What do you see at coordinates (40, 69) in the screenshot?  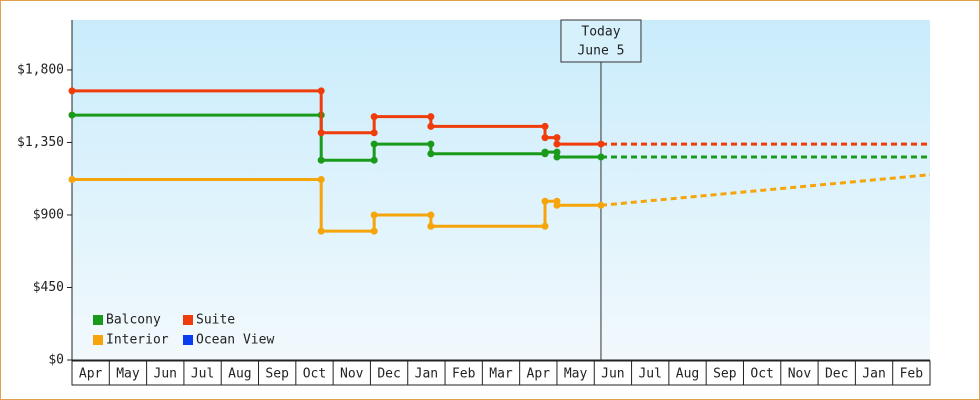 I see `y-tick-label: $1,800` at bounding box center [40, 69].